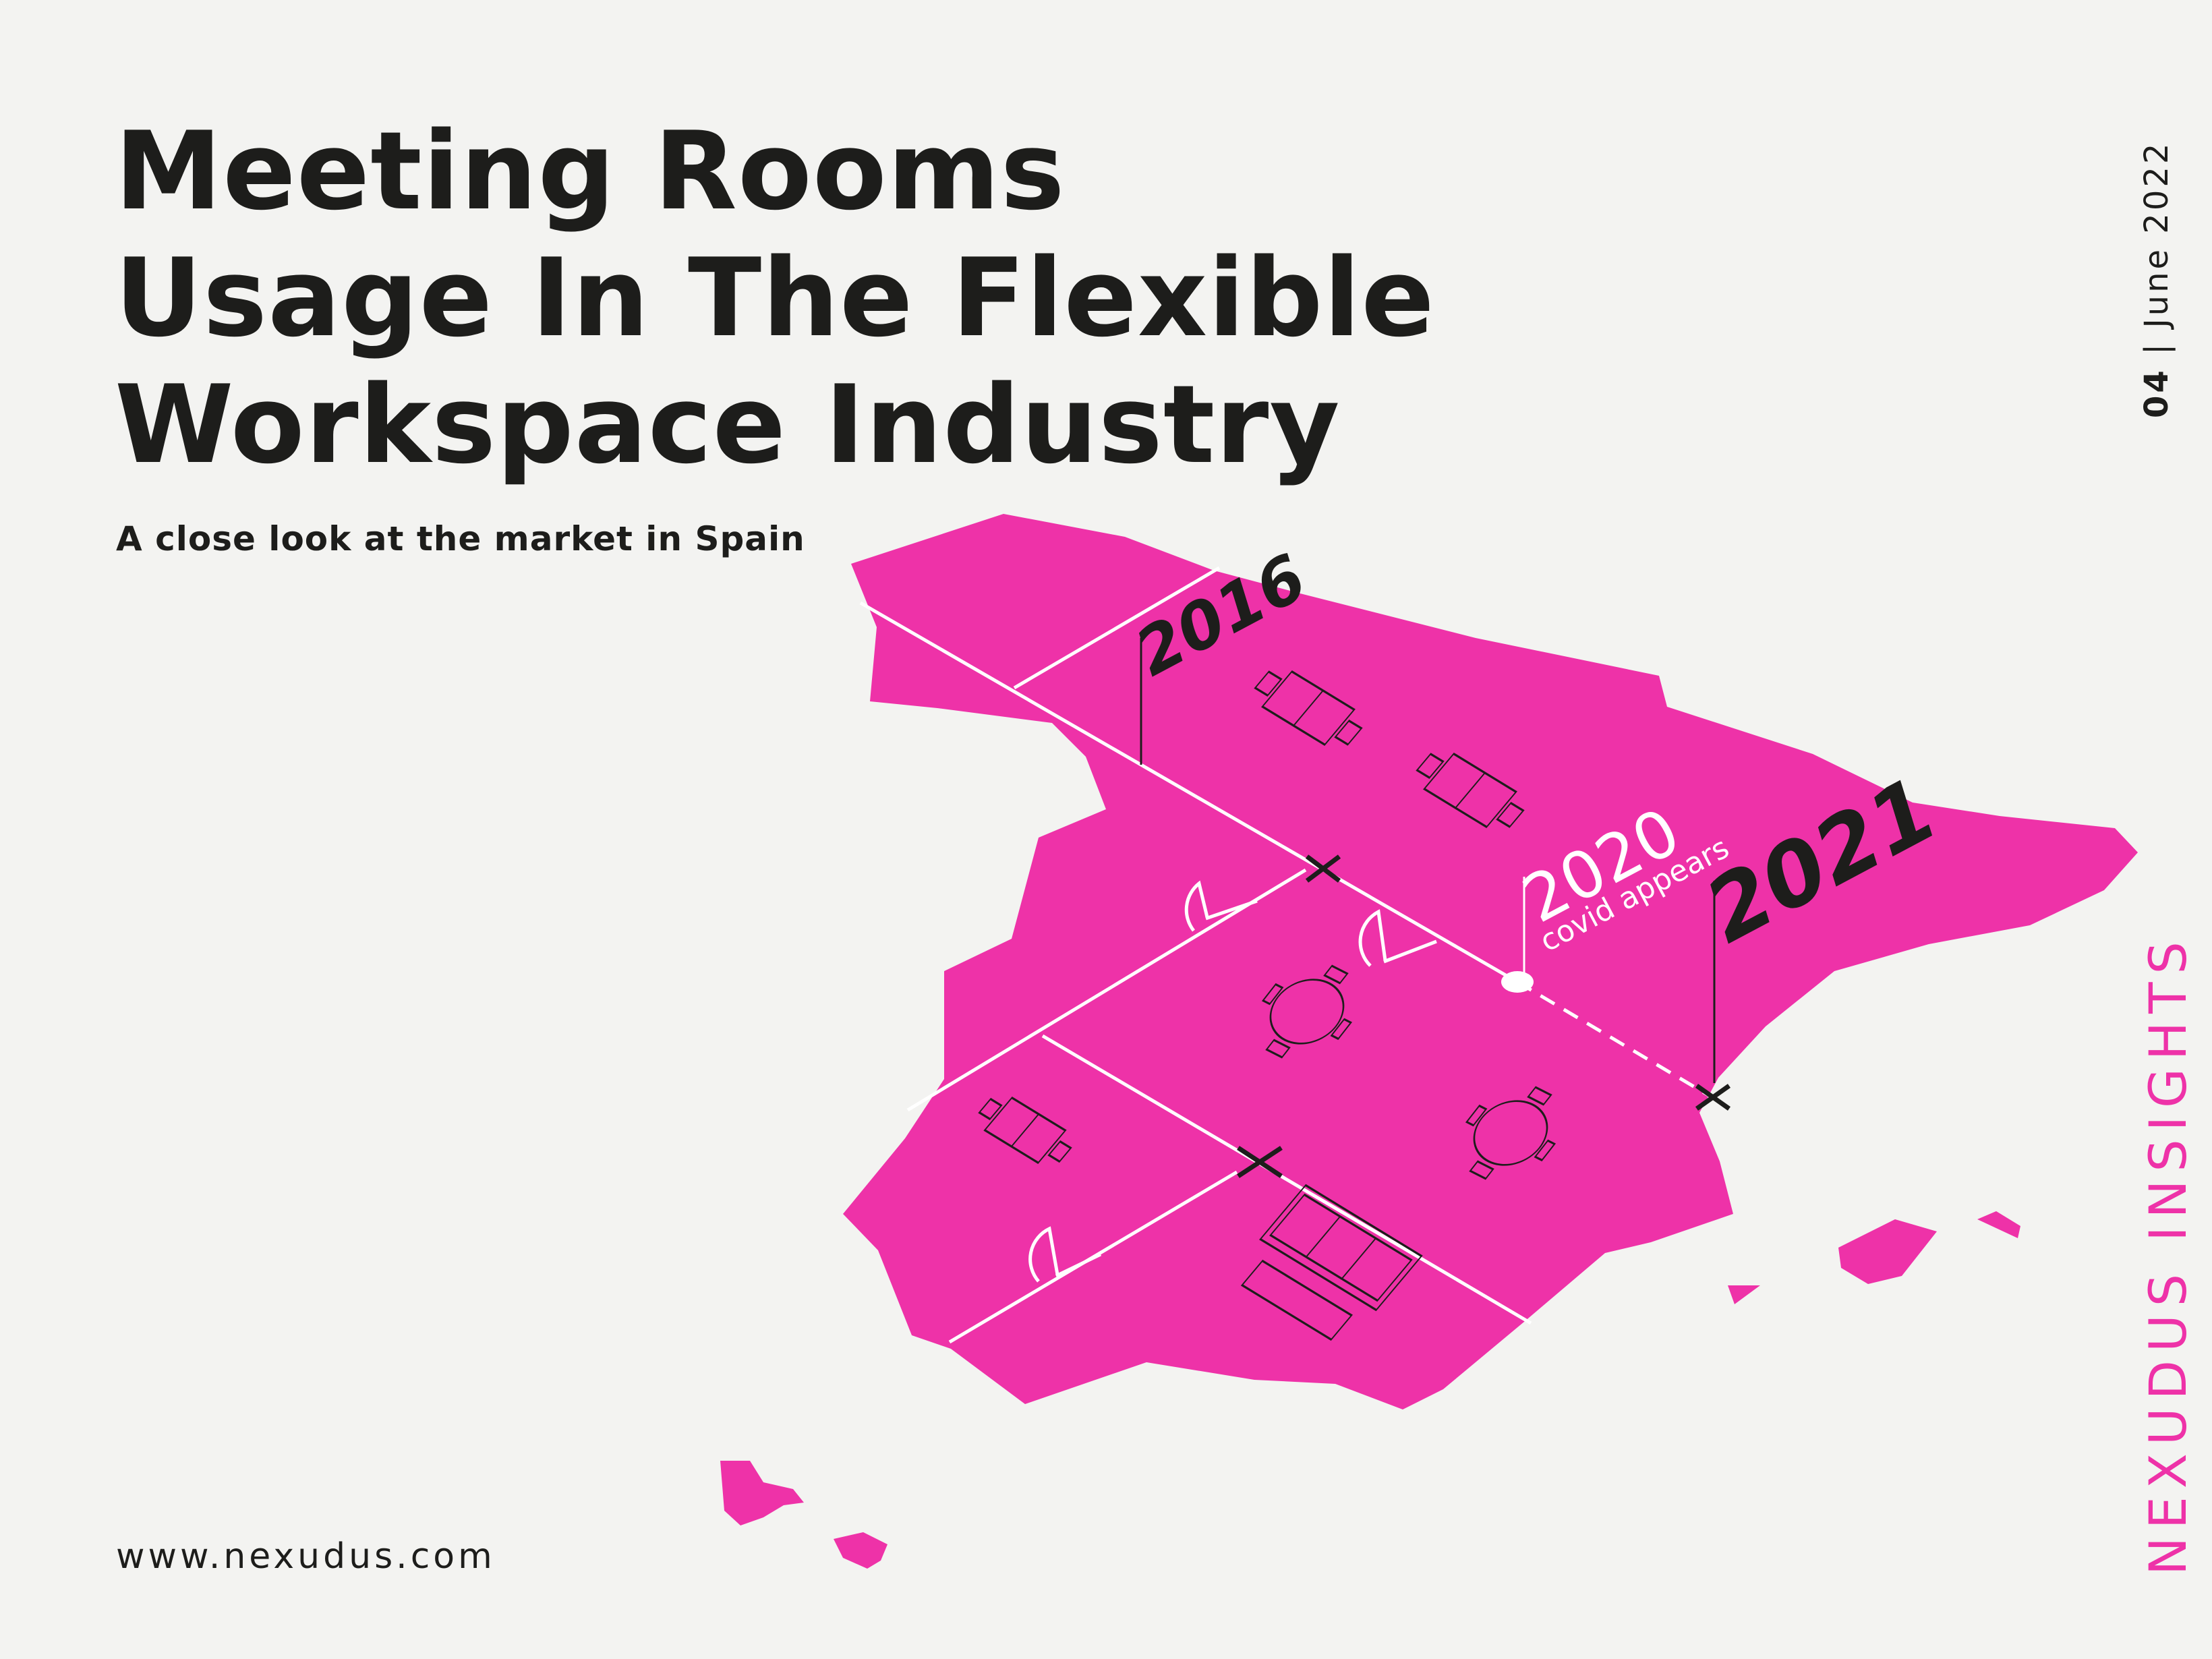  Describe the element at coordinates (1331, 1262) in the screenshot. I see `sofa-icon` at that location.